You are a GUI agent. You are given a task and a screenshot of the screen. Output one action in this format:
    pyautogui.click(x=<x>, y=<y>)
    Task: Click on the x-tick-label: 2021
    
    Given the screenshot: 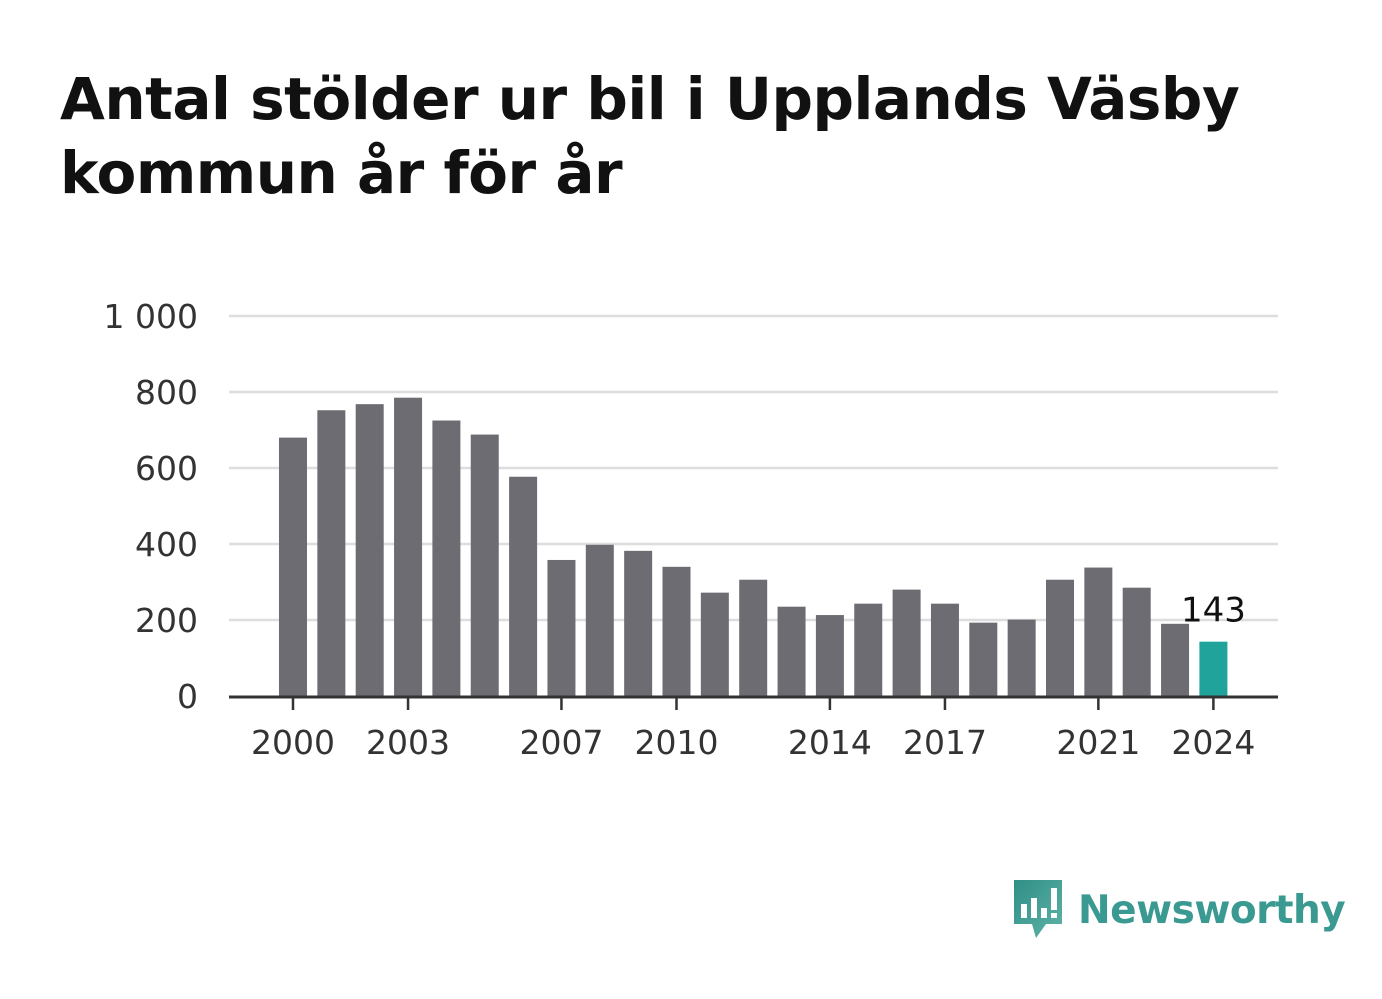 What is the action you would take?
    pyautogui.click(x=1098, y=742)
    